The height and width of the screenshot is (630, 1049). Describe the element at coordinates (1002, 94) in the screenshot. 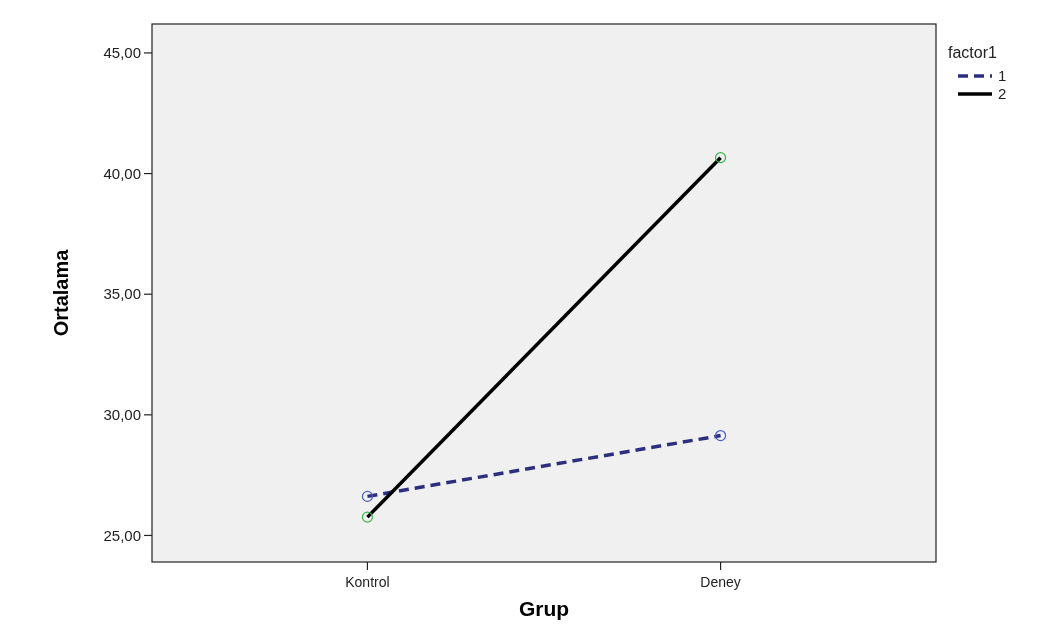

I see `legend-label: 2` at that location.